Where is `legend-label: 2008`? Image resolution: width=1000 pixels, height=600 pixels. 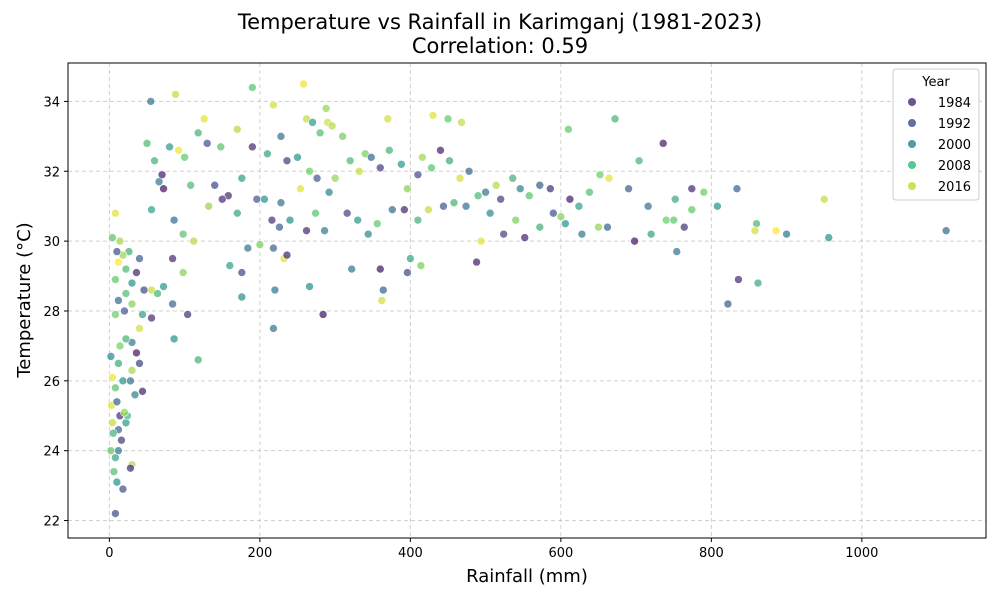
legend-label: 2008 is located at coordinates (954, 166).